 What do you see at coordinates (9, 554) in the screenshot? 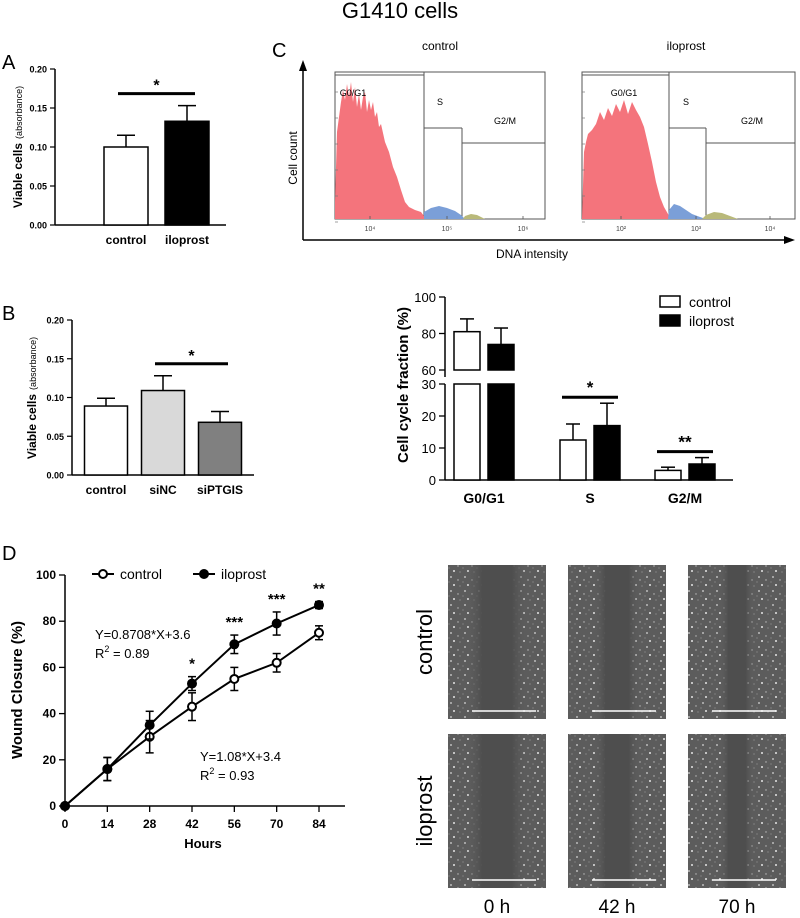
I see `panel-label-d: D` at bounding box center [9, 554].